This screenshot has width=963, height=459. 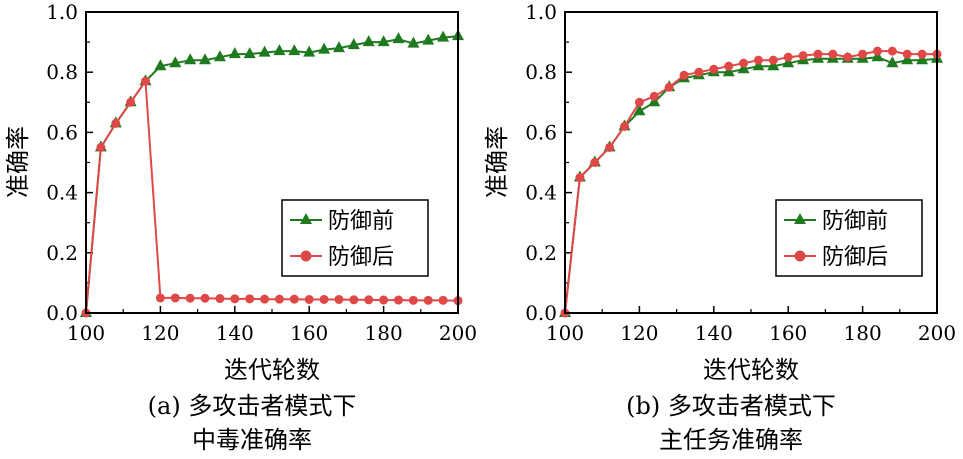 What do you see at coordinates (252, 406) in the screenshot?
I see `panel-a-caption-line1: (a) 多攻击者模式下` at bounding box center [252, 406].